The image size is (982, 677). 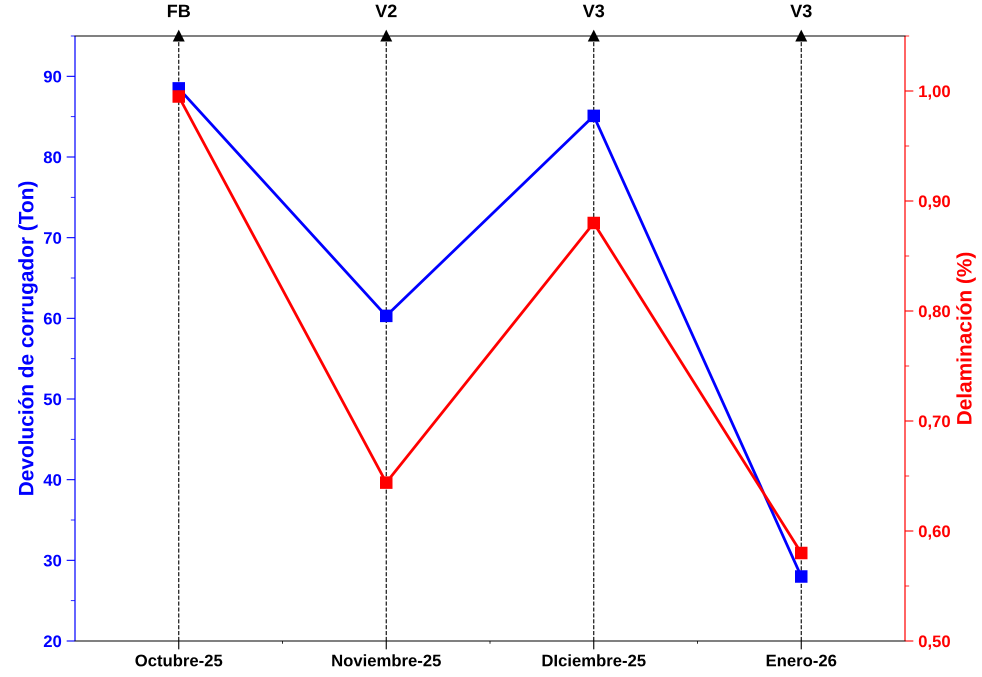 I want to click on x-tick-label: Enero-26, so click(x=801, y=660).